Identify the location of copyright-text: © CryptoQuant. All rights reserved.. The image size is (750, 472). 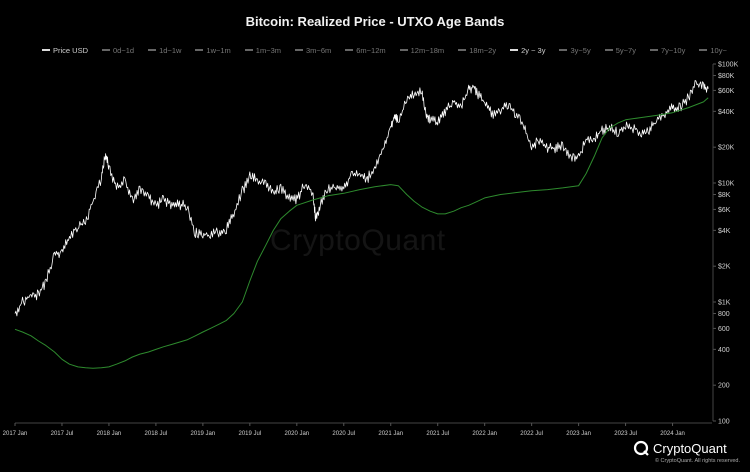
(697, 461).